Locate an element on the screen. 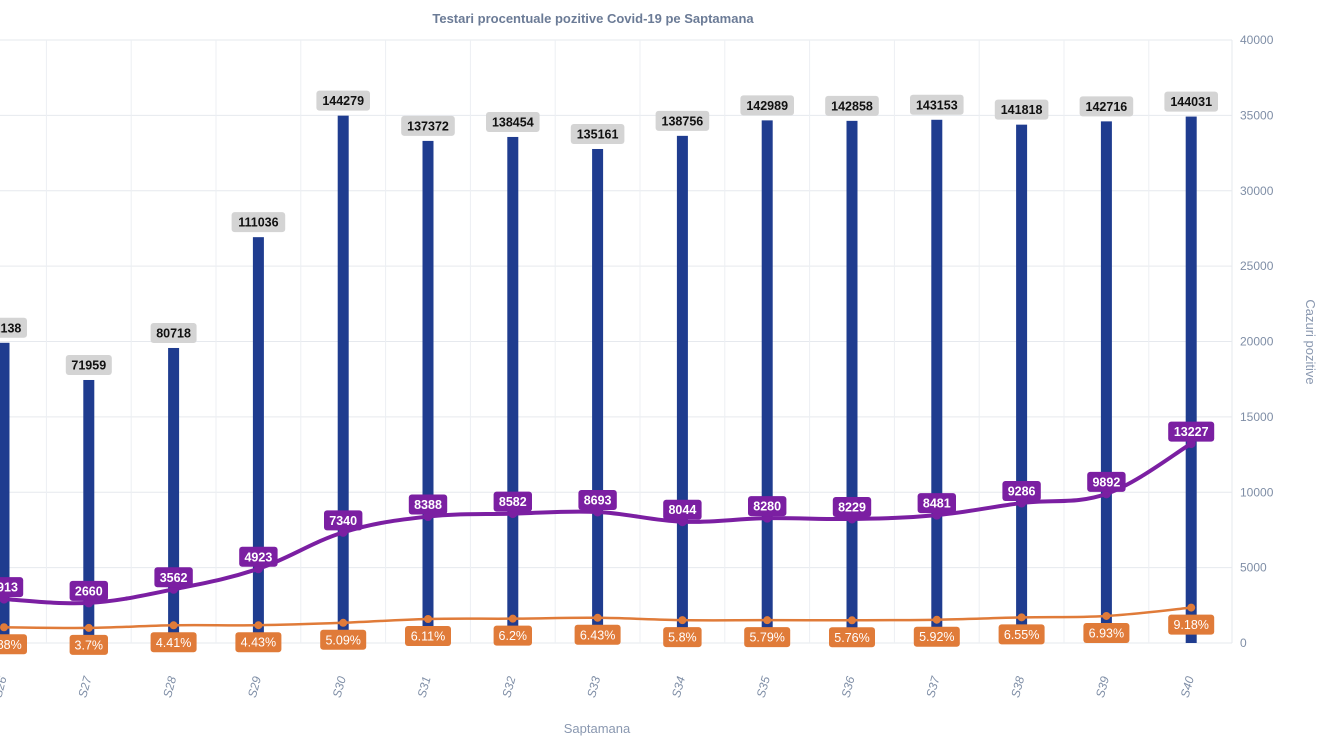 This screenshot has width=1320, height=743. svg-text: 6.43% is located at coordinates (597, 635).